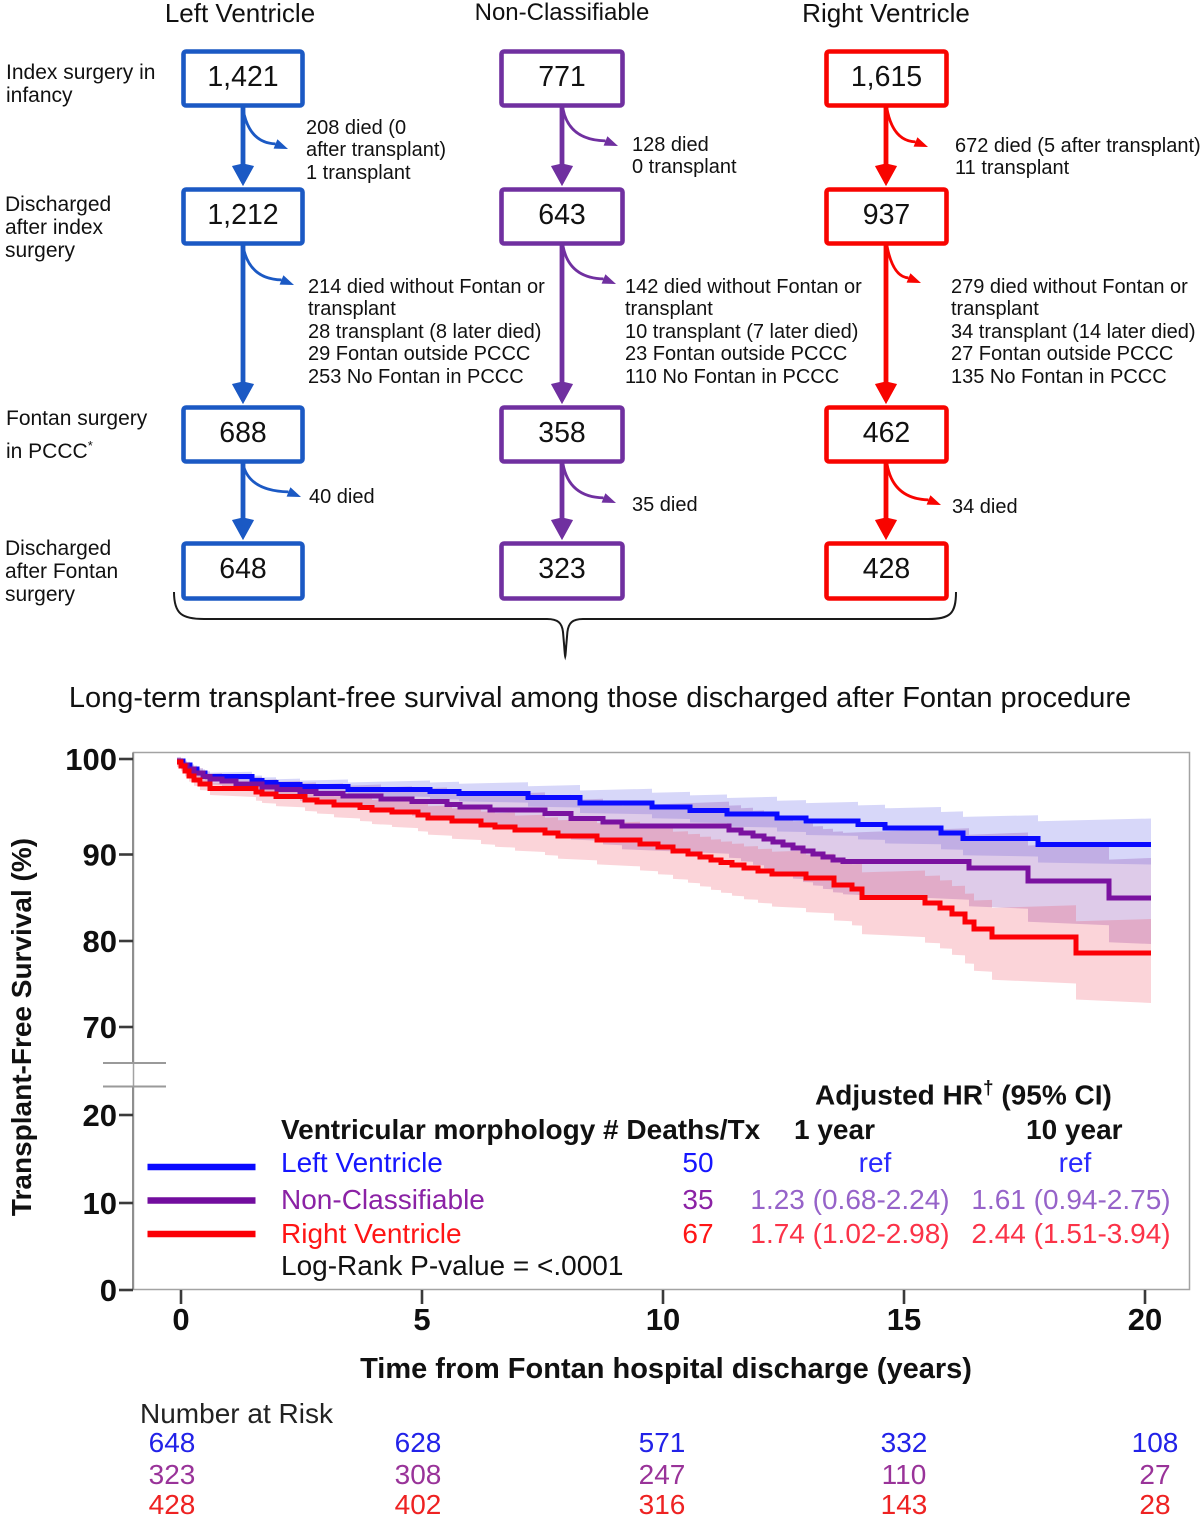  Describe the element at coordinates (100, 855) in the screenshot. I see `svg-text: 90` at that location.